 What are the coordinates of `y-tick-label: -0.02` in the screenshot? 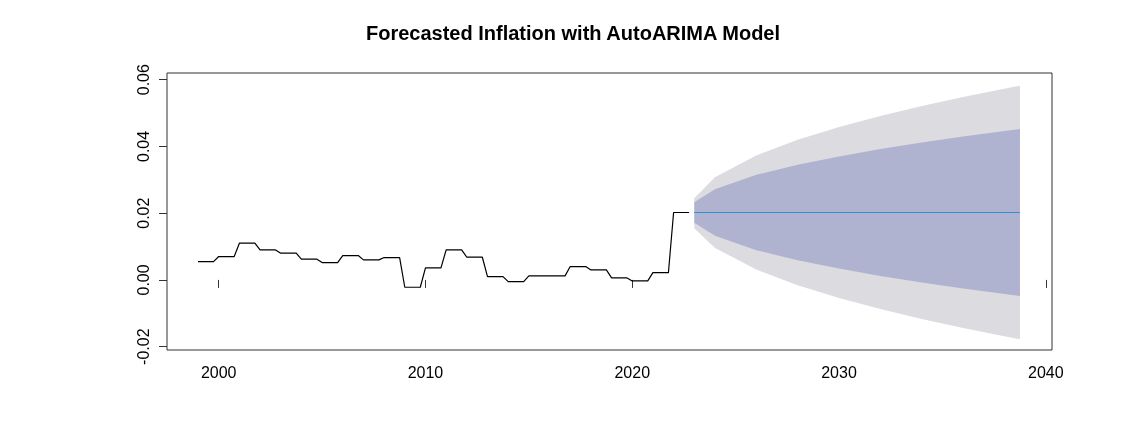 It's located at (143, 346).